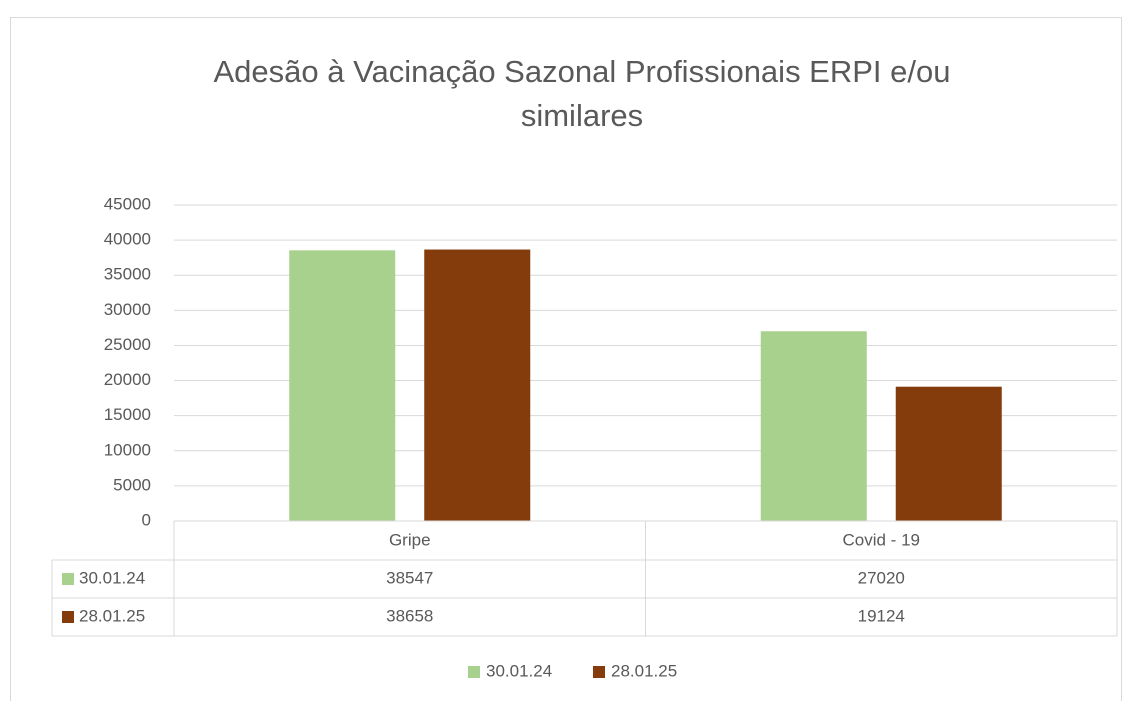 The image size is (1135, 701). Describe the element at coordinates (132, 484) in the screenshot. I see `y-tick-label: 5000` at that location.